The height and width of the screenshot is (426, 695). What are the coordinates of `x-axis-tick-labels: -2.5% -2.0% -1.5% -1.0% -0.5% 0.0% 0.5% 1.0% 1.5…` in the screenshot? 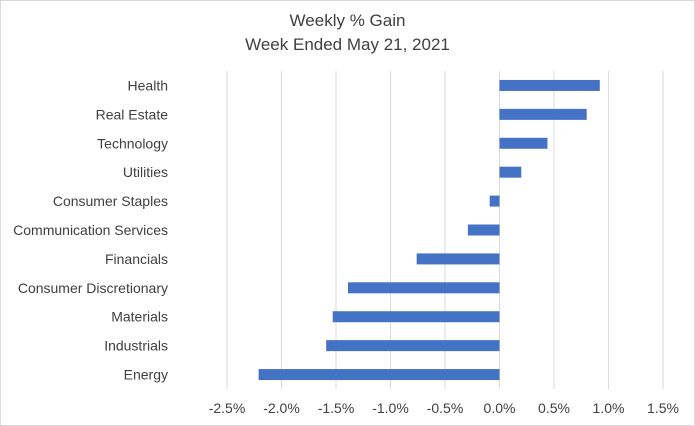 It's located at (444, 408).